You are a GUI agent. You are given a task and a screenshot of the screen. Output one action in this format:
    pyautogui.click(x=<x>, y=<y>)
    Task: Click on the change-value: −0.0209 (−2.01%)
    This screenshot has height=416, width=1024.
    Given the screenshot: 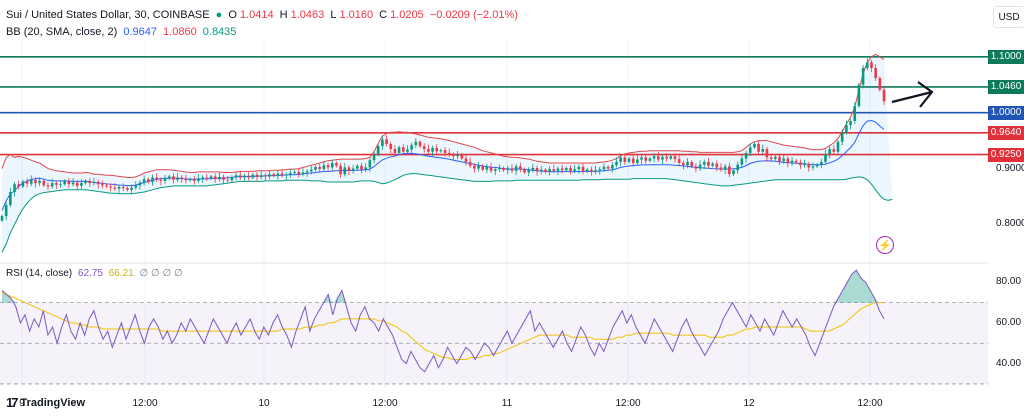 What is the action you would take?
    pyautogui.click(x=473, y=15)
    